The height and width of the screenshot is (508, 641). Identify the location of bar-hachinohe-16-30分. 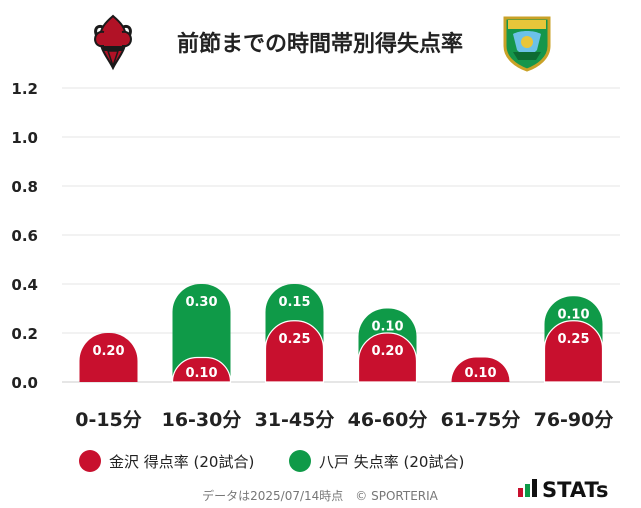
(201, 333).